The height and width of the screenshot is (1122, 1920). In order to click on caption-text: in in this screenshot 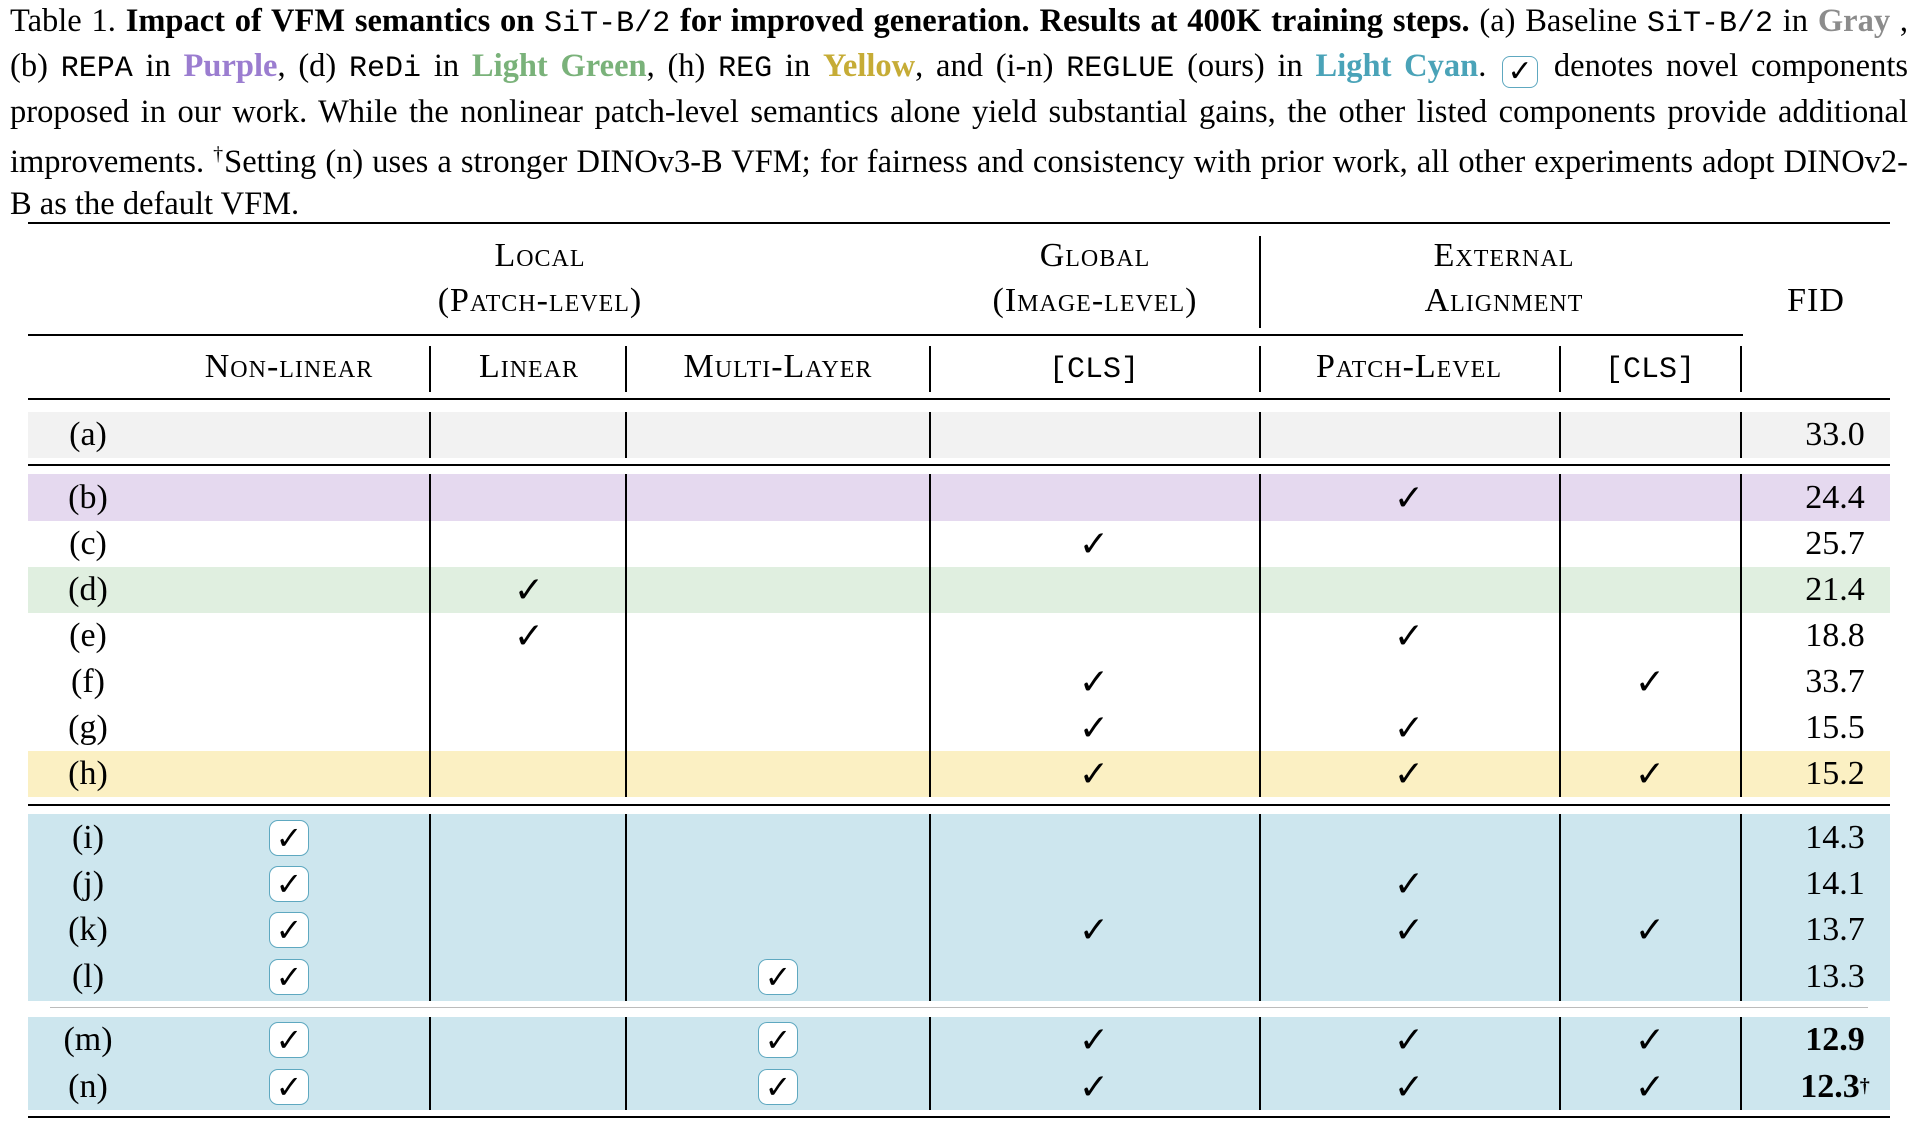, I will do `click(1795, 21)`.